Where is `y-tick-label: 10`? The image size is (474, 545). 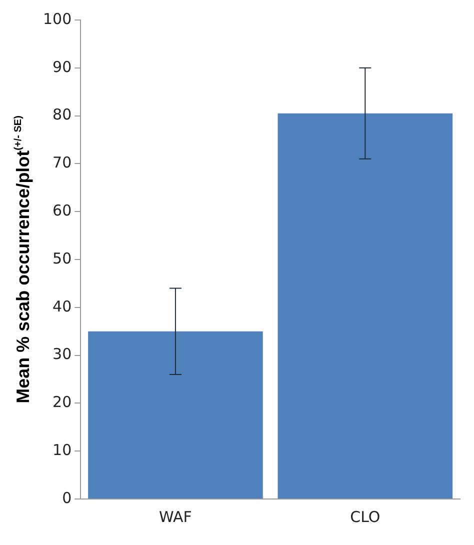 y-tick-label: 10 is located at coordinates (62, 449).